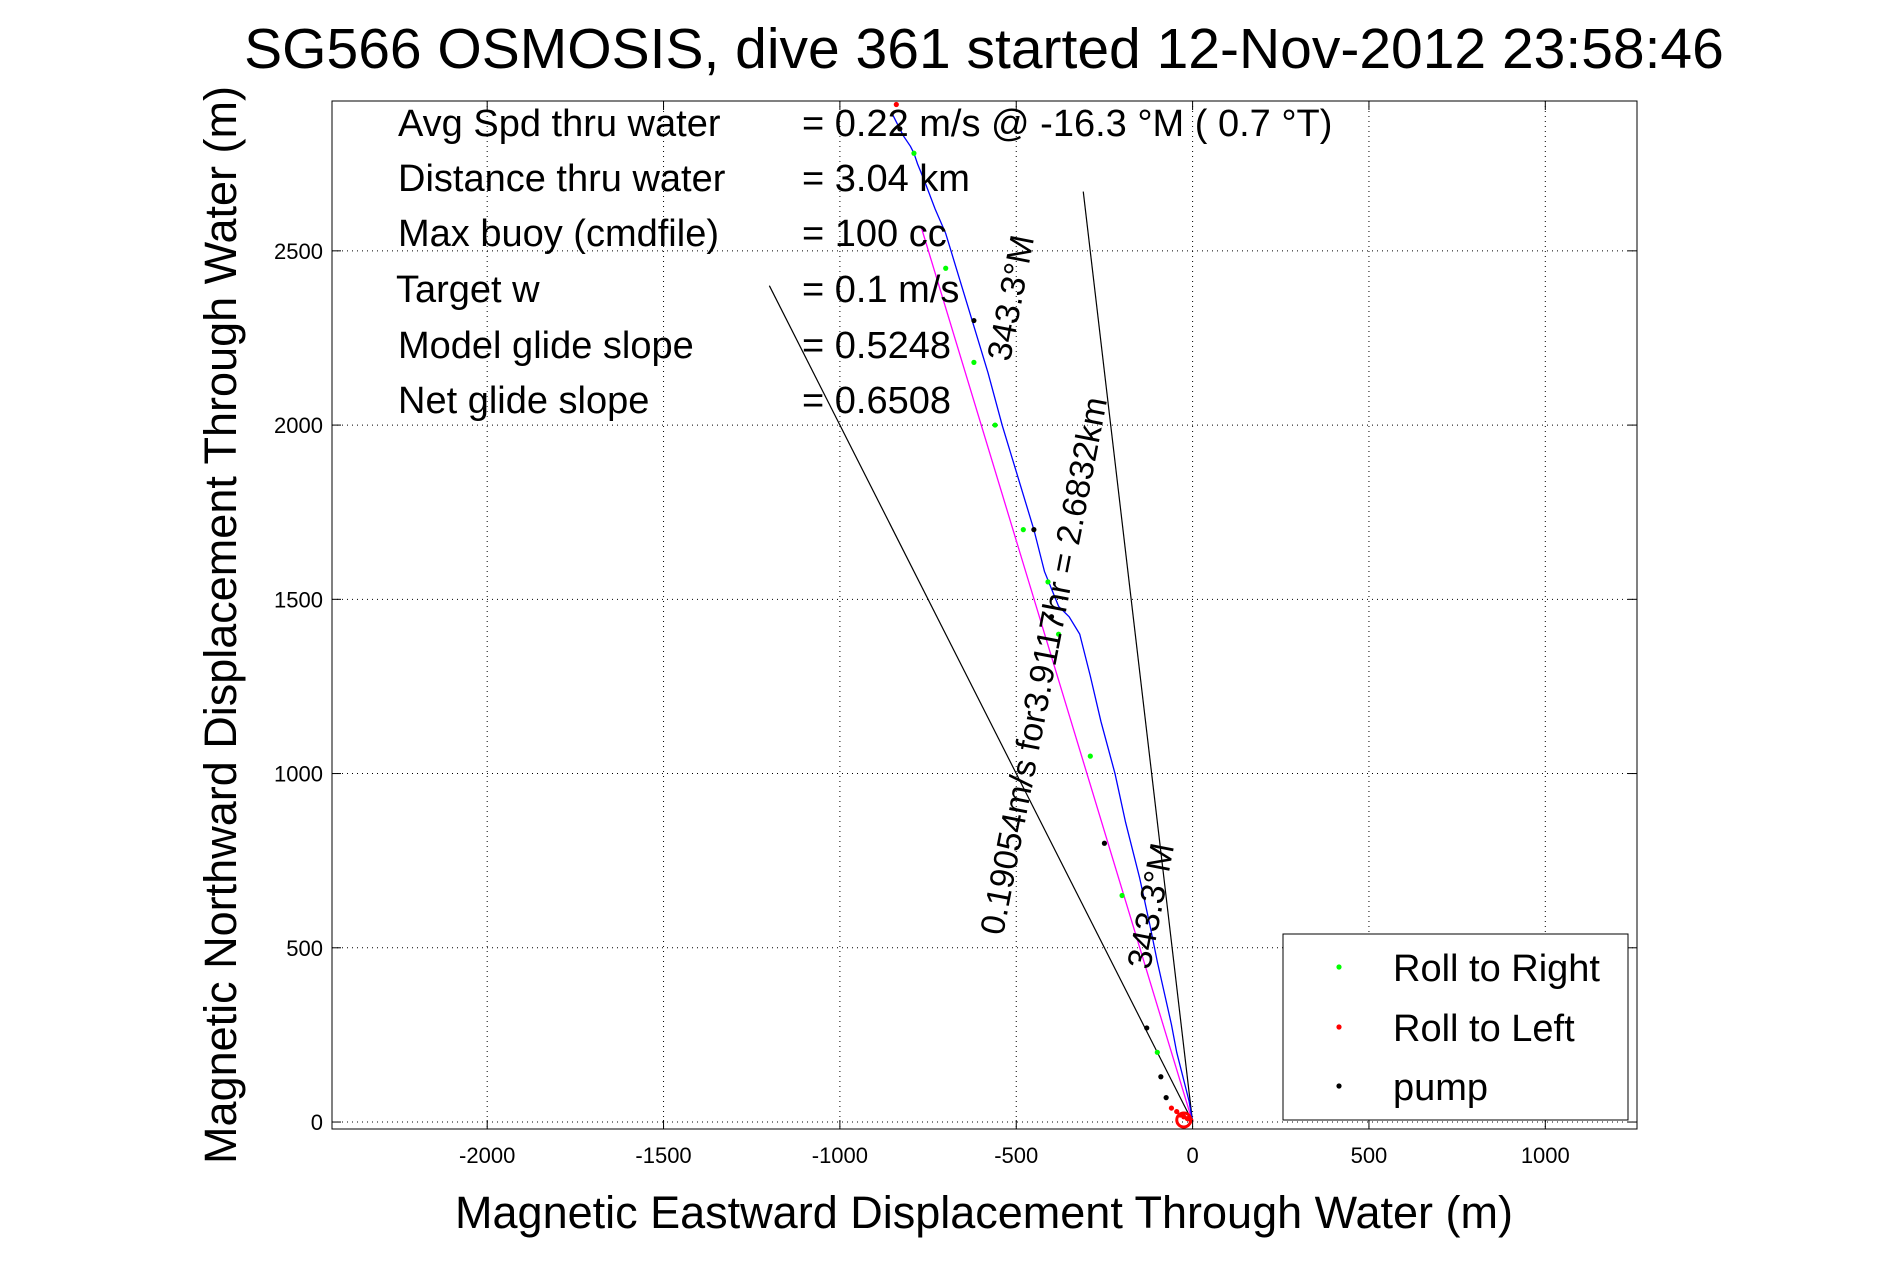 The width and height of the screenshot is (1891, 1262). What do you see at coordinates (876, 346) in the screenshot?
I see `info-value: = 0.5248` at bounding box center [876, 346].